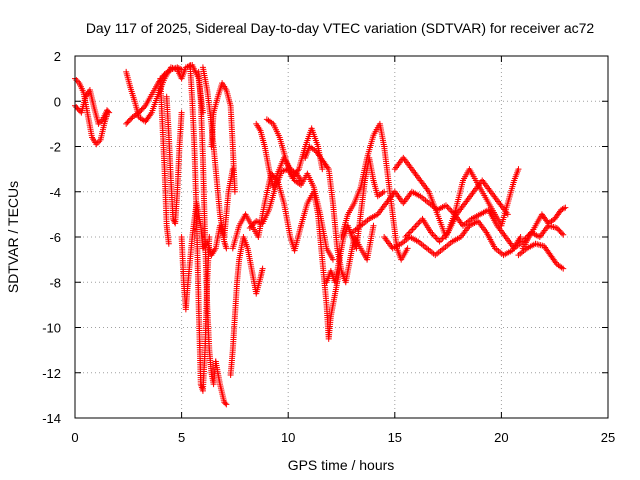  Describe the element at coordinates (13, 237) in the screenshot. I see `y-axis-label: SDTVAR / TECUs` at that location.